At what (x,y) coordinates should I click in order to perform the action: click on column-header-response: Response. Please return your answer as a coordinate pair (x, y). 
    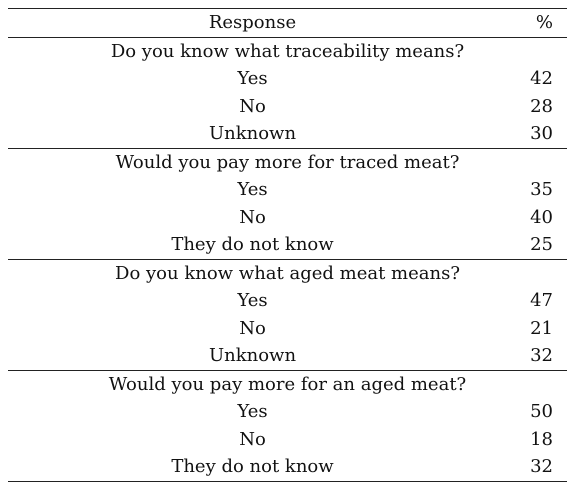
    Looking at the image, I should click on (252, 23).